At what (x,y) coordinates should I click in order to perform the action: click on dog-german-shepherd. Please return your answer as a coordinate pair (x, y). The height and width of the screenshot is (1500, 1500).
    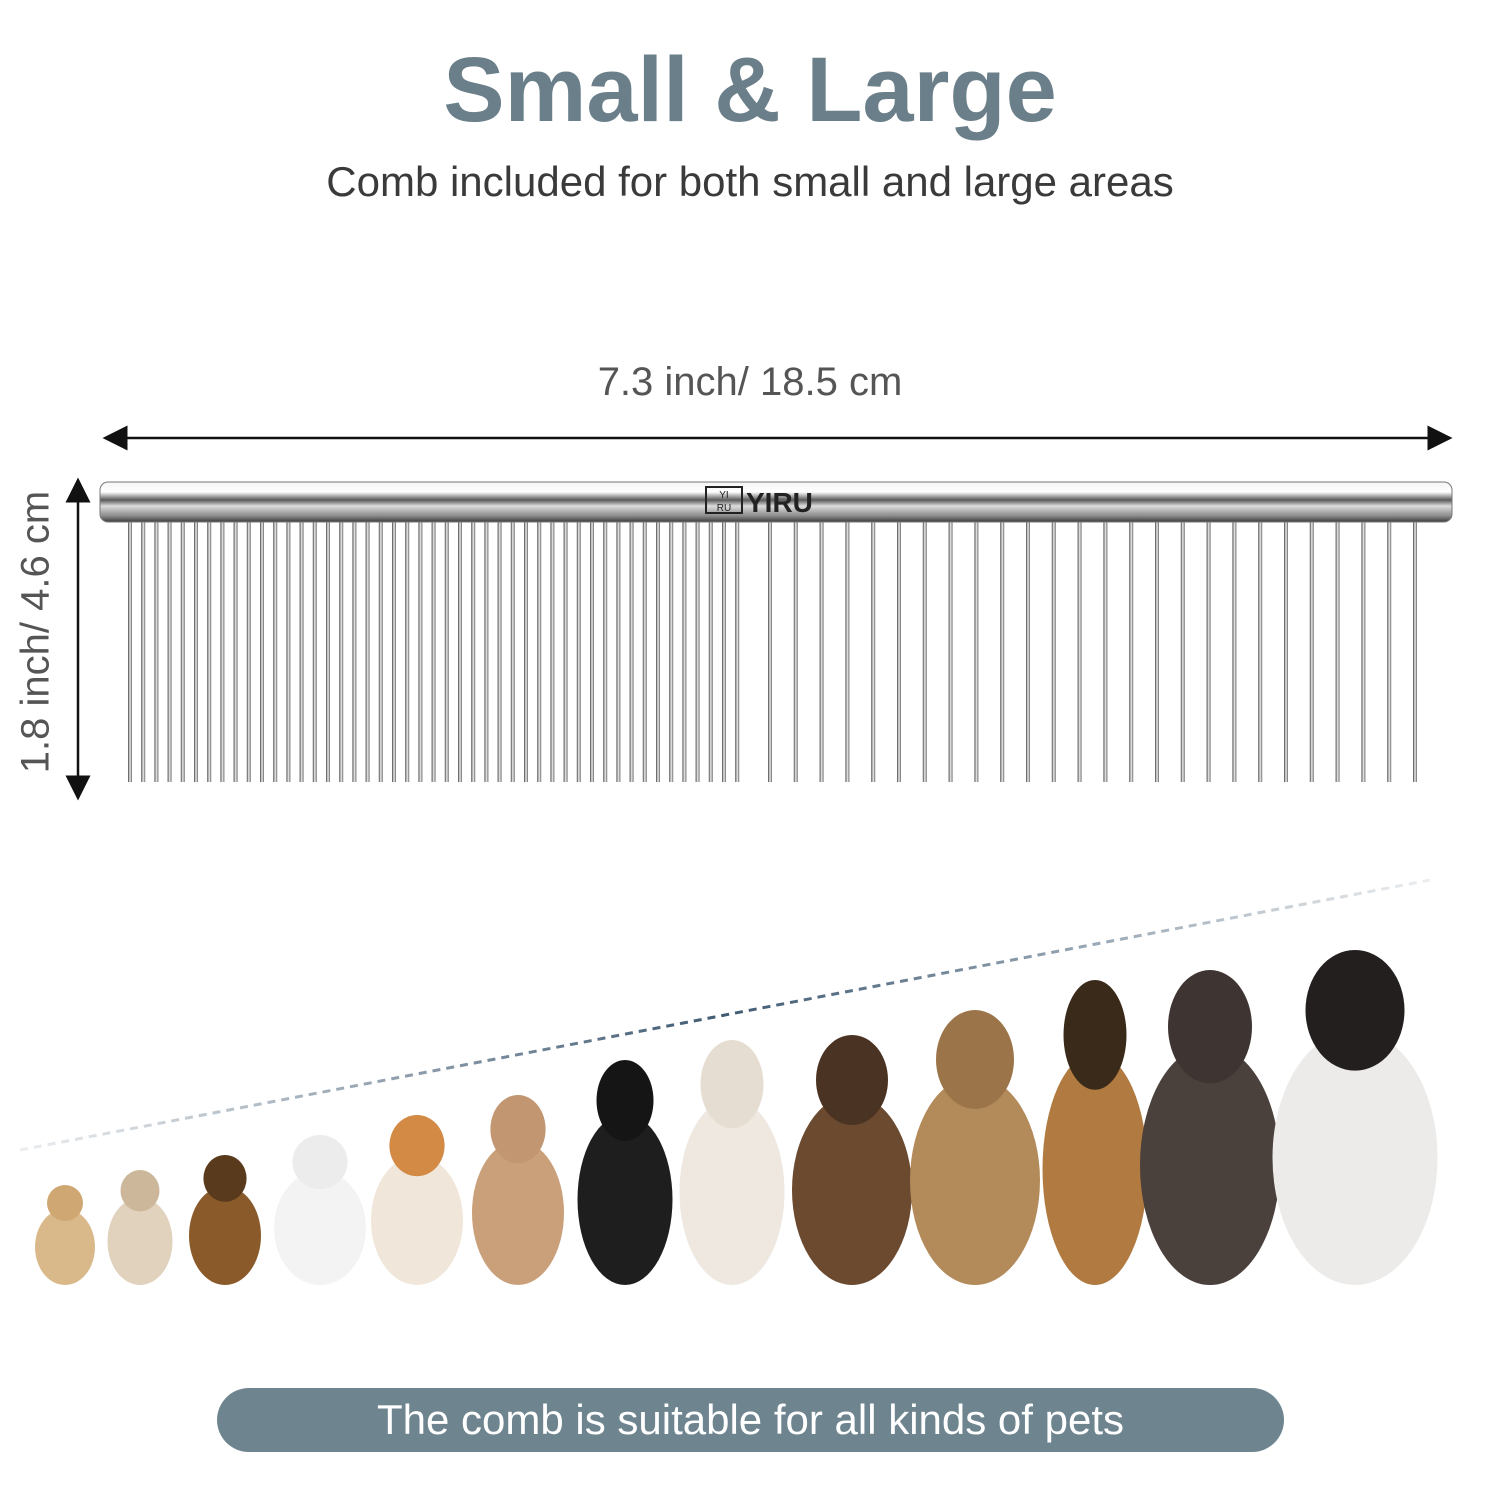
    Looking at the image, I should click on (1095, 1132).